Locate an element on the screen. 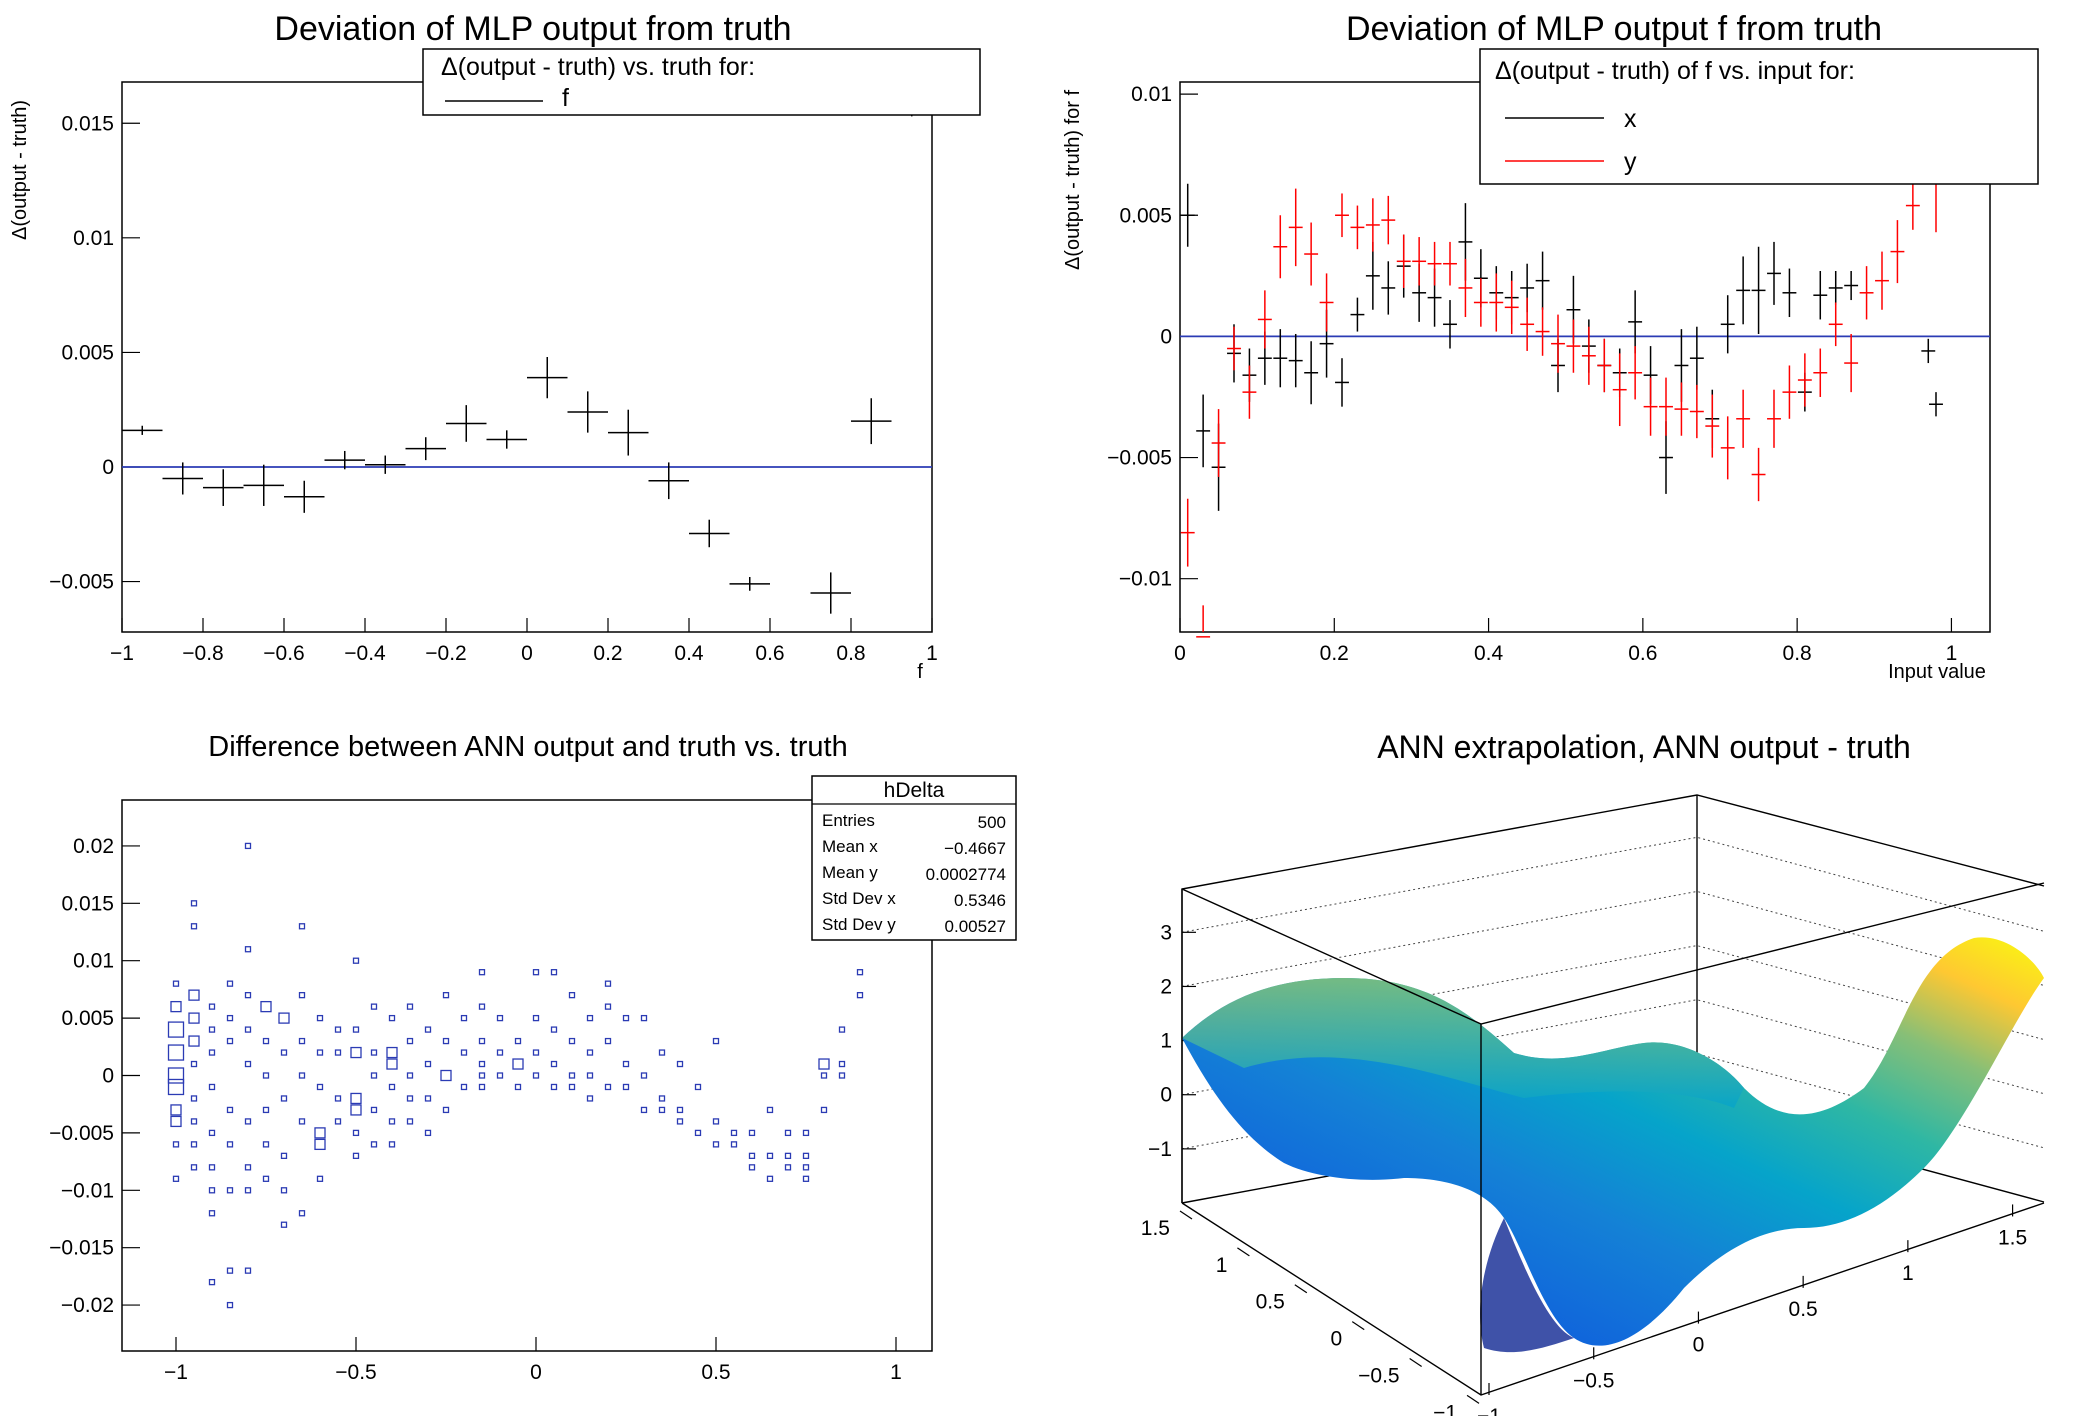  stats-value: −0.4667 is located at coordinates (975, 848).